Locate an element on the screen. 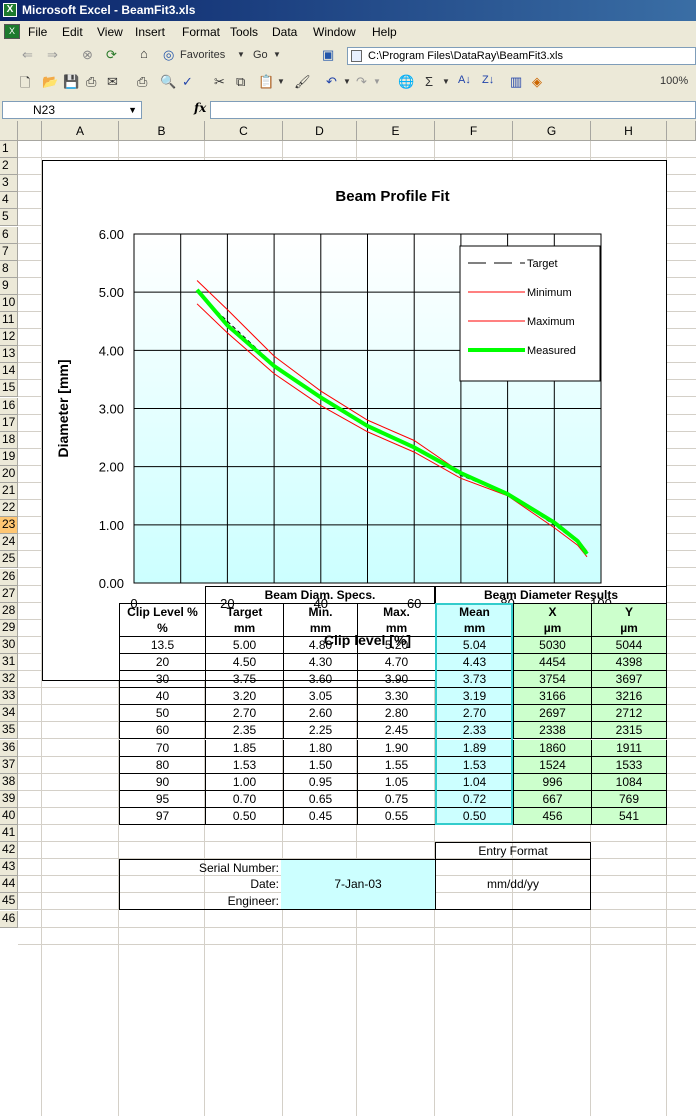  print-icon: ⎙ is located at coordinates (142, 81).